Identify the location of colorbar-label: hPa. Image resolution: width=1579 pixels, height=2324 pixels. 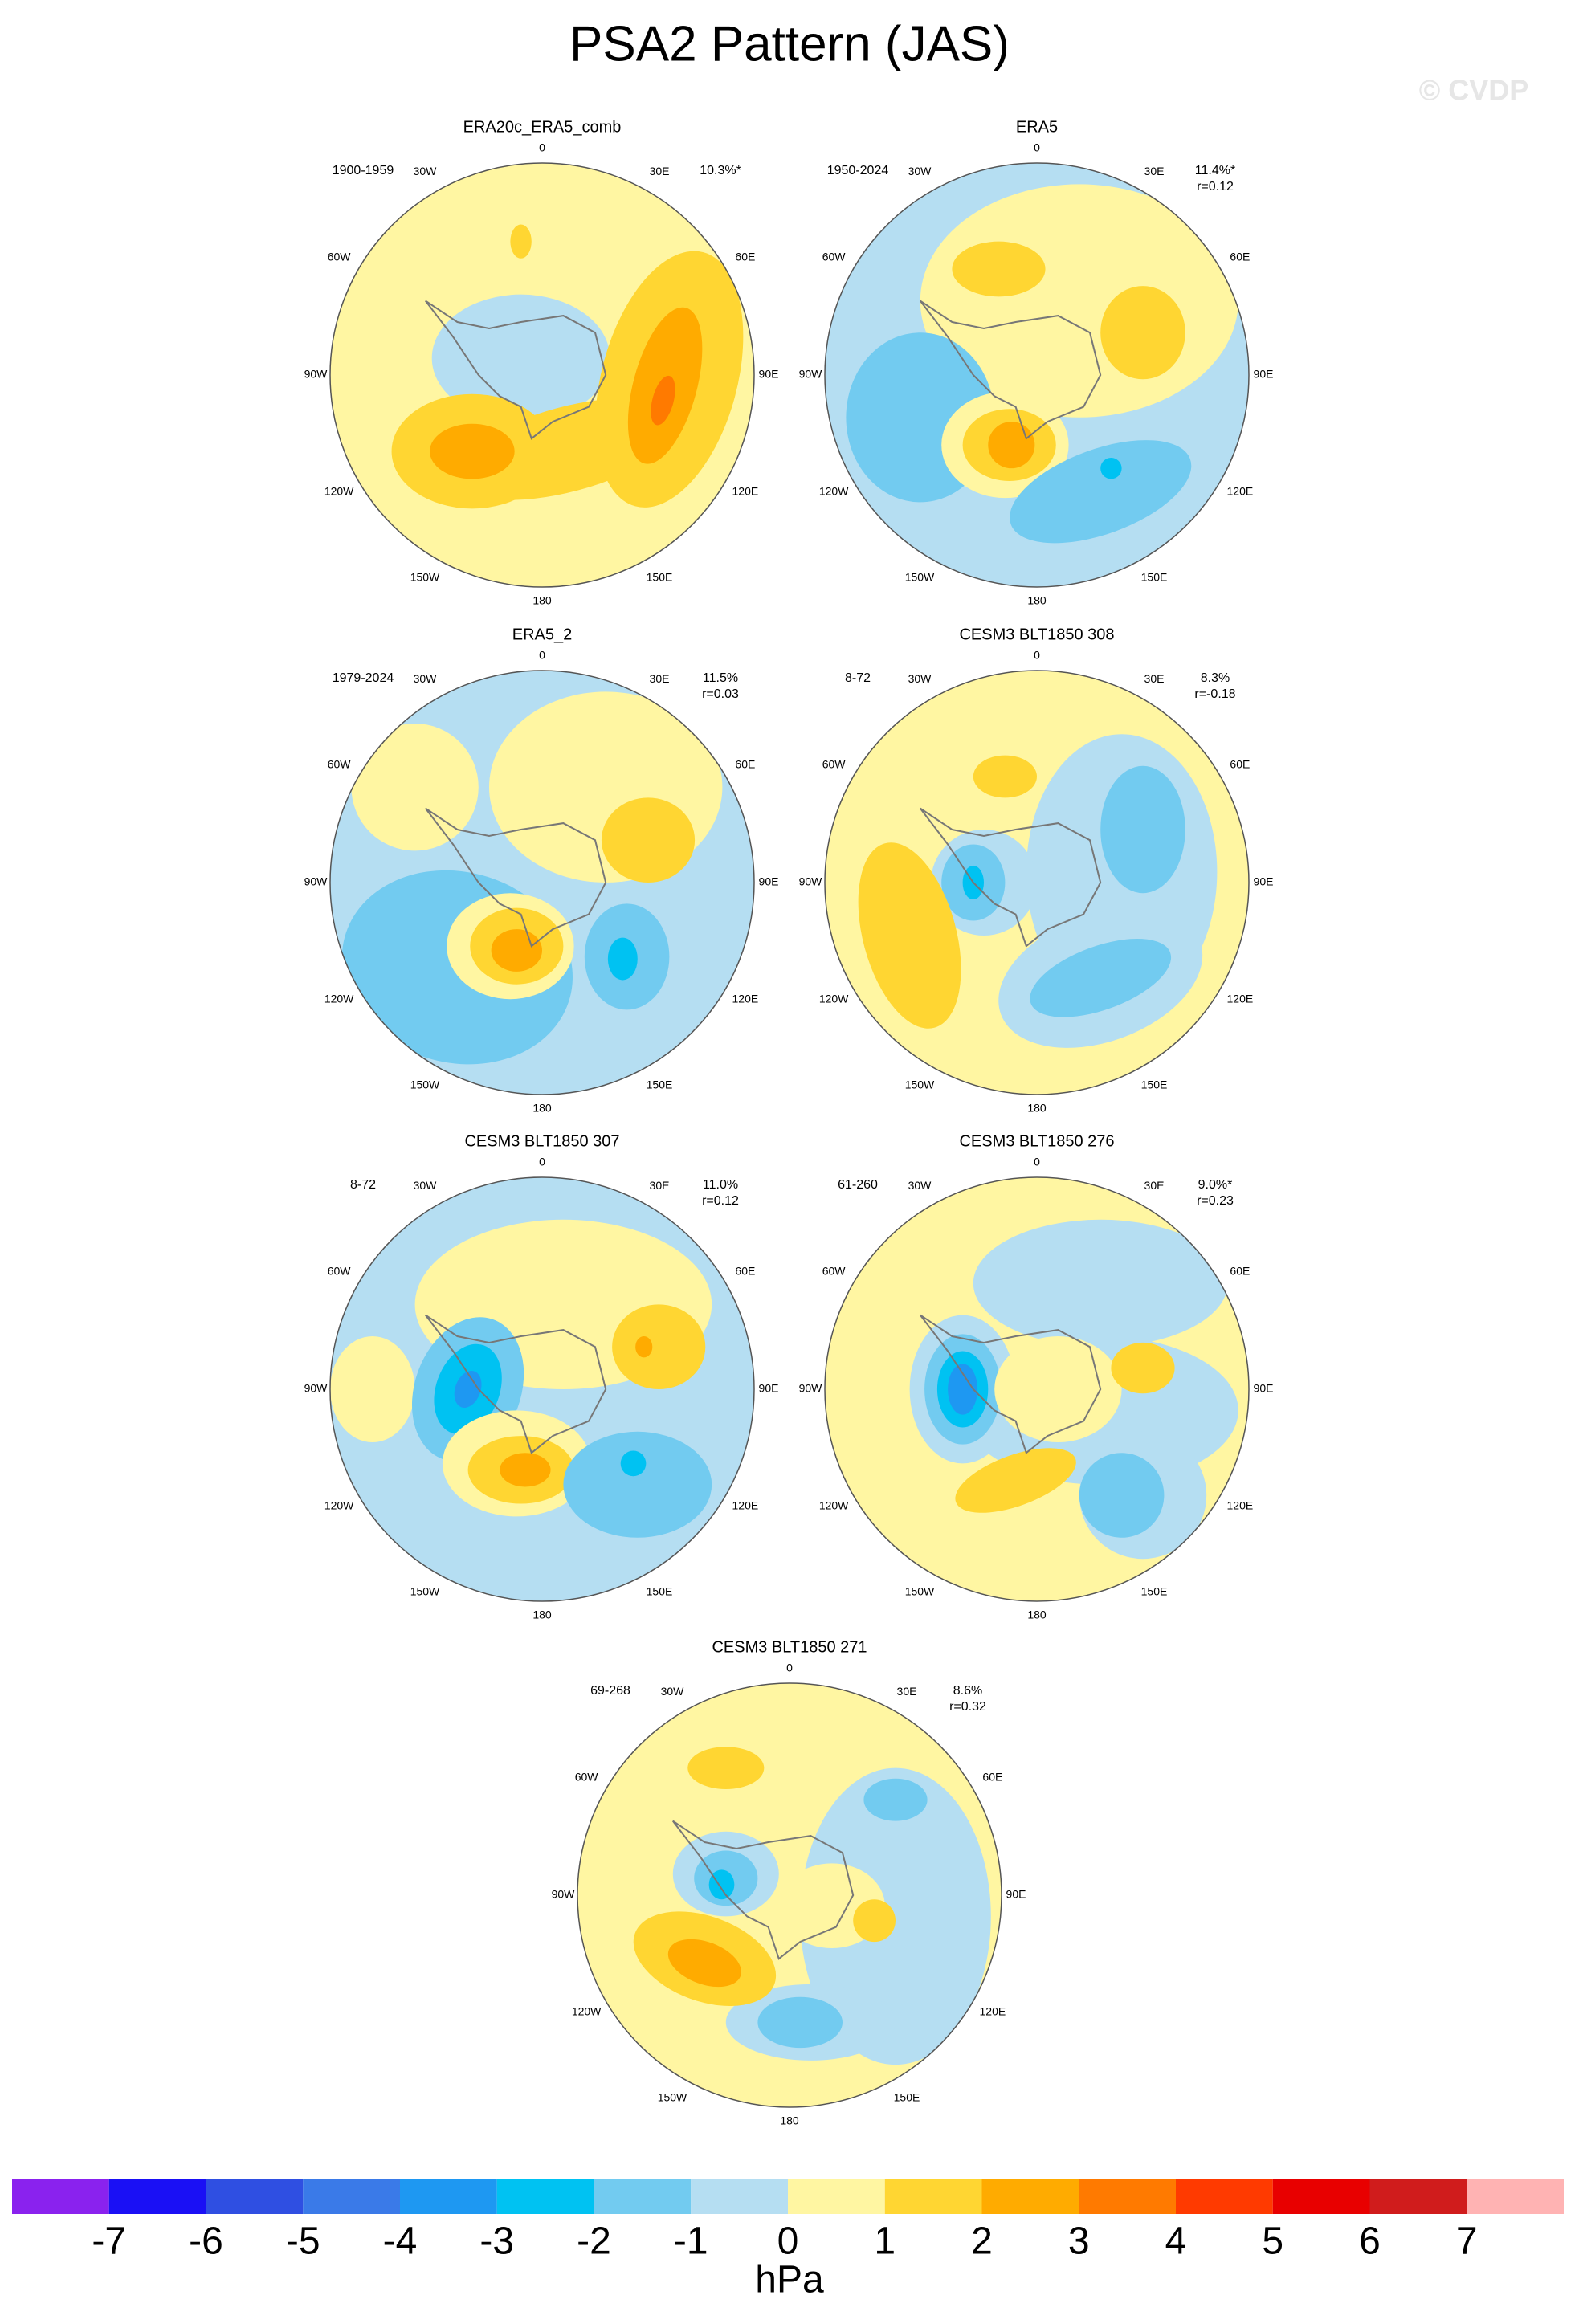
(789, 2281).